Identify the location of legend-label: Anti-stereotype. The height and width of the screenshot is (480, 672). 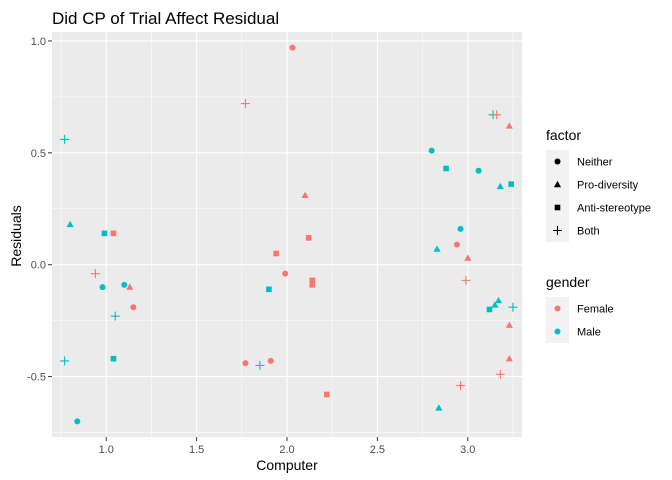
(614, 209).